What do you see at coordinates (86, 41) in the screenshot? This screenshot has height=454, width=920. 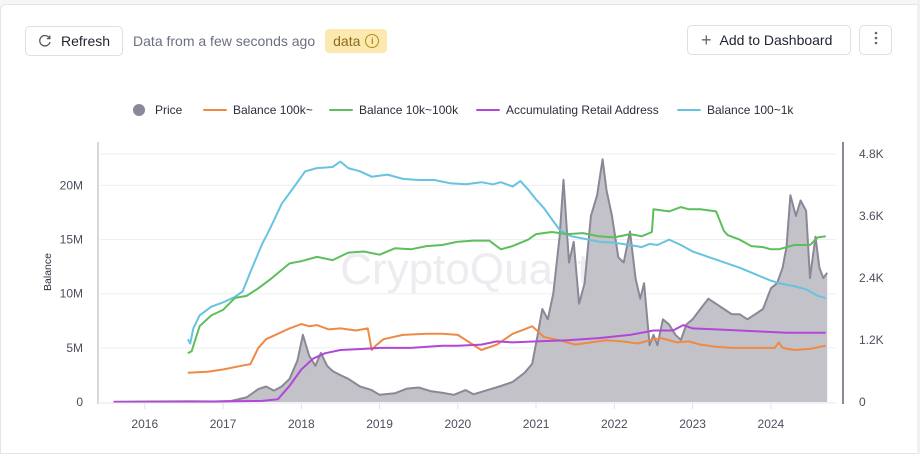 I see `refresh-label: Refresh` at bounding box center [86, 41].